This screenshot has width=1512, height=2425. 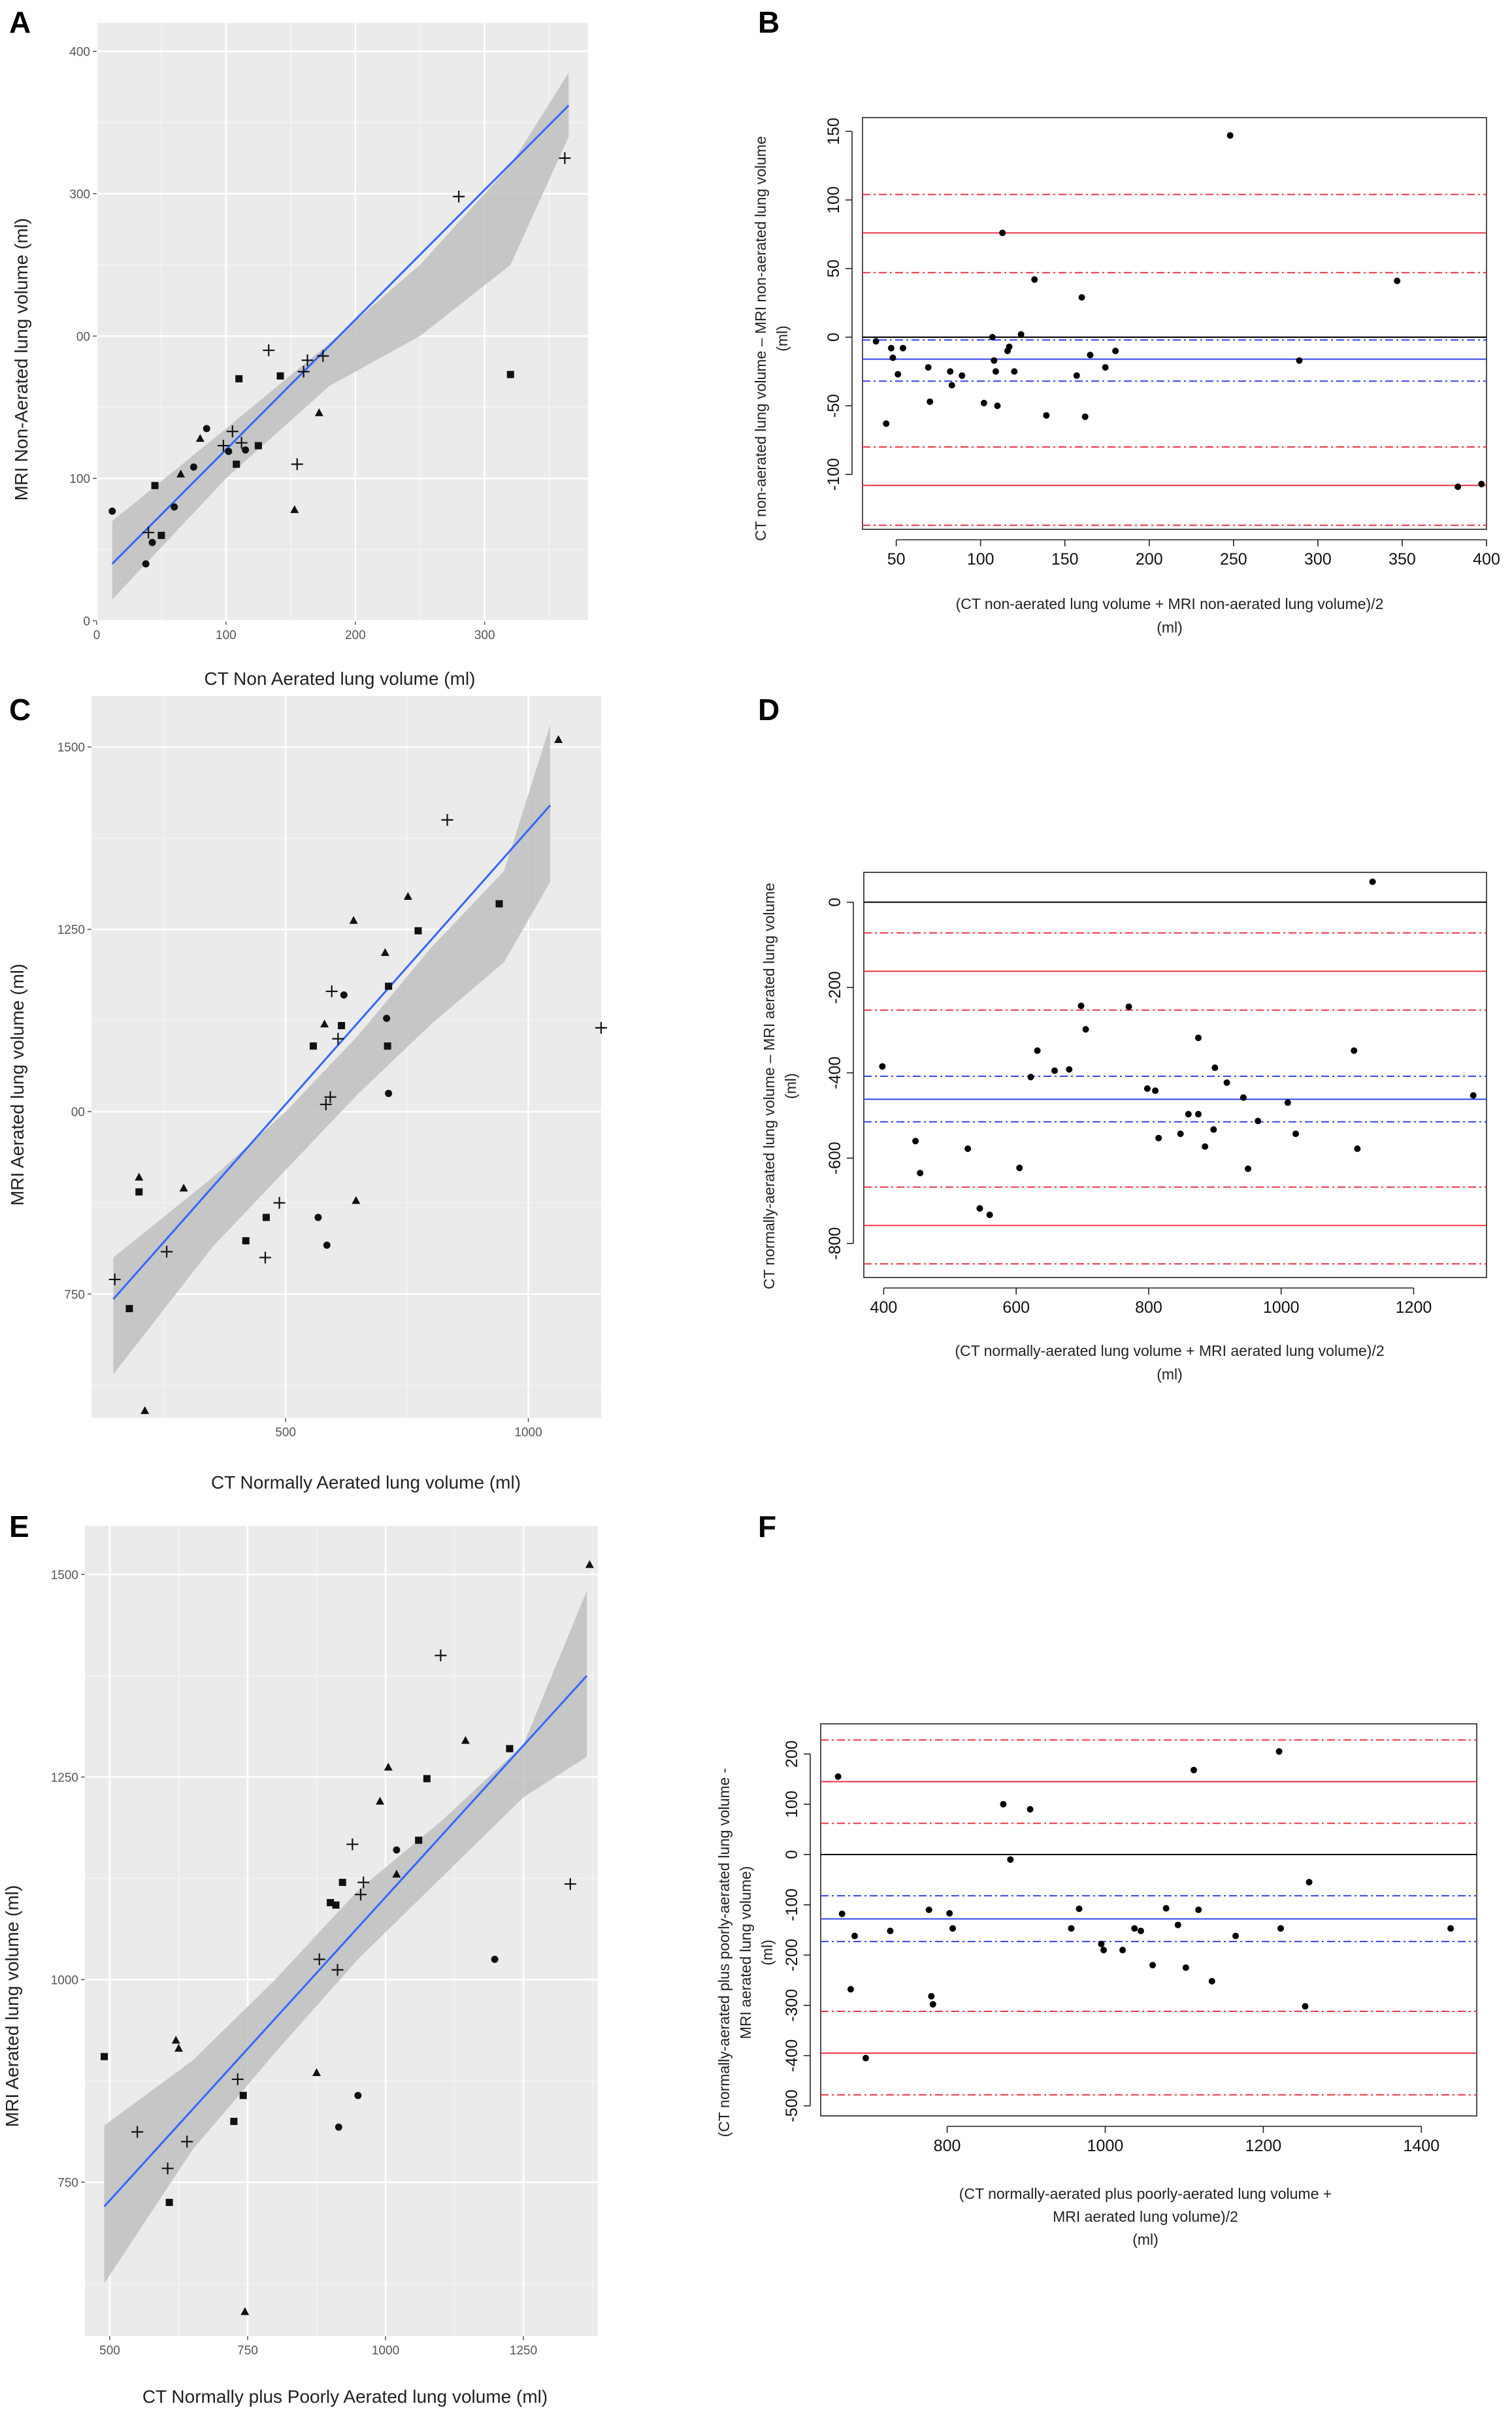 I want to click on panel-f-frame, so click(x=1148, y=1920).